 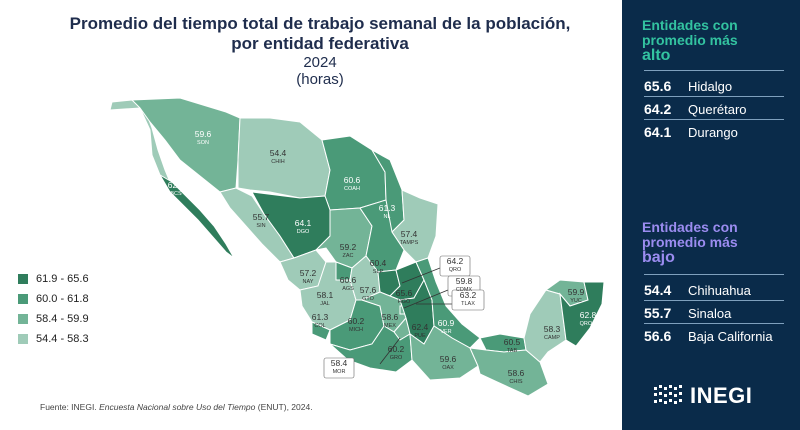 What do you see at coordinates (658, 132) in the screenshot?
I see `rank-value: 64.1` at bounding box center [658, 132].